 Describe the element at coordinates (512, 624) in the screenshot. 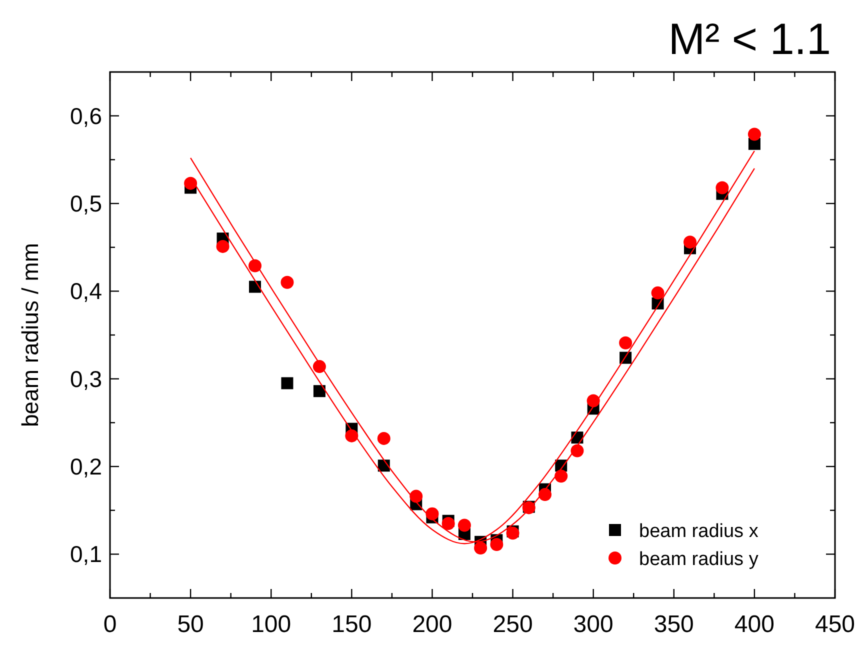

I see `x-tick-label: 250` at that location.